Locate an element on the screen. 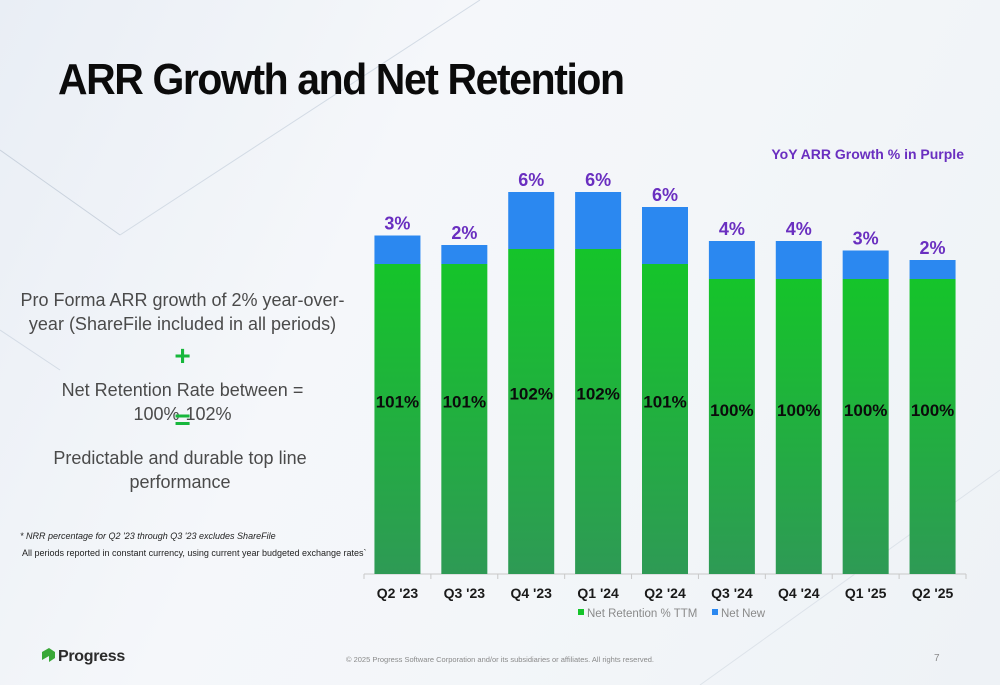 This screenshot has width=1000, height=685. legend-label-net-retention: Net Retention % TTM is located at coordinates (642, 614).